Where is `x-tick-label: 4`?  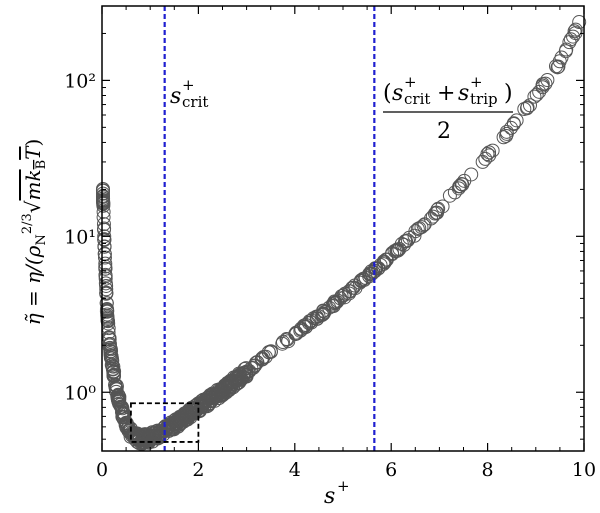 x-tick-label: 4 is located at coordinates (295, 470).